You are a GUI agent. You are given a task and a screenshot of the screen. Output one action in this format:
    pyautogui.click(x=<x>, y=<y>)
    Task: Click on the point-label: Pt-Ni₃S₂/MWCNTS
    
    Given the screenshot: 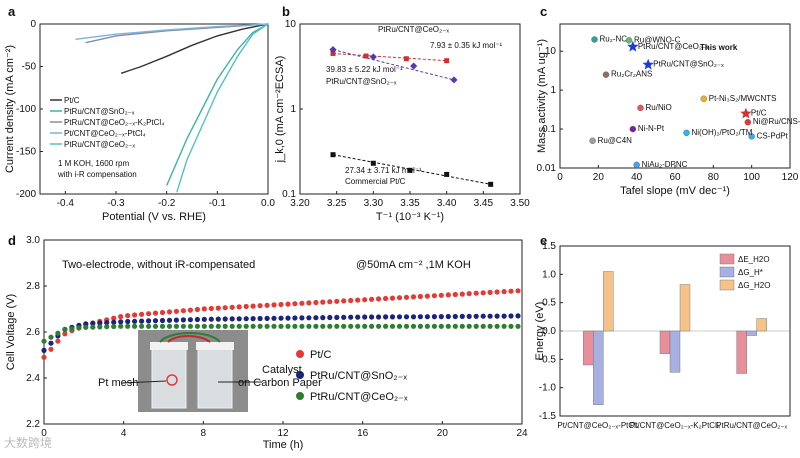 What is the action you would take?
    pyautogui.click(x=743, y=98)
    